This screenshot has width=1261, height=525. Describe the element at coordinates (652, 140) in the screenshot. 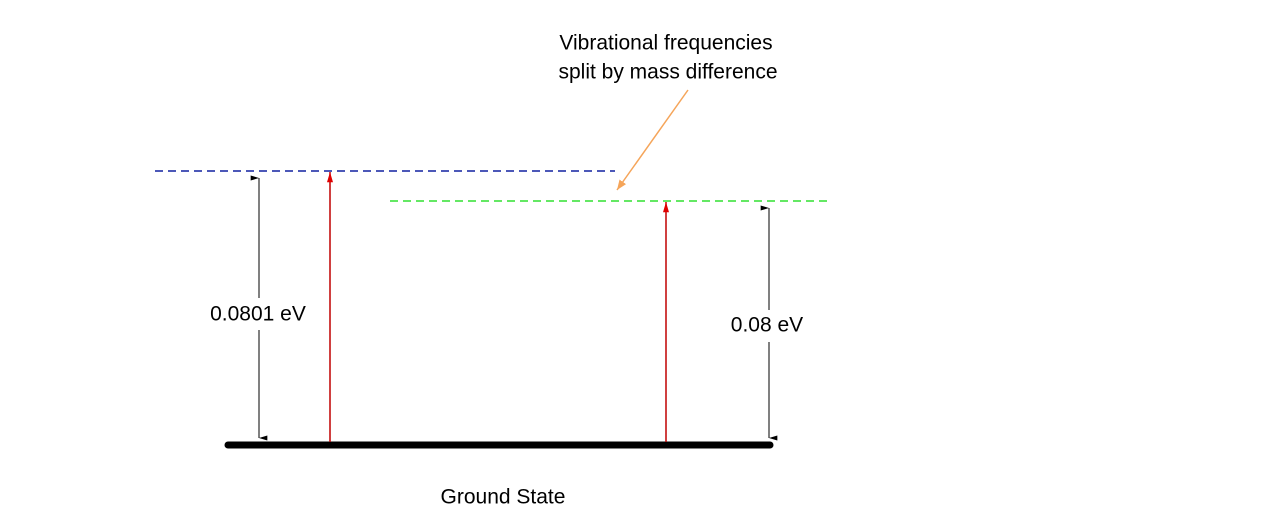

I see `annotation-arrow` at that location.